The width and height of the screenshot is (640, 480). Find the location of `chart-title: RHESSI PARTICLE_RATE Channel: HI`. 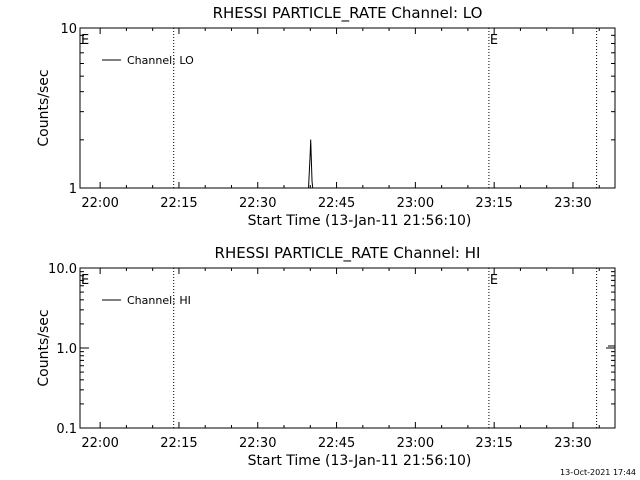

chart-title: RHESSI PARTICLE_RATE Channel: HI is located at coordinates (348, 253).